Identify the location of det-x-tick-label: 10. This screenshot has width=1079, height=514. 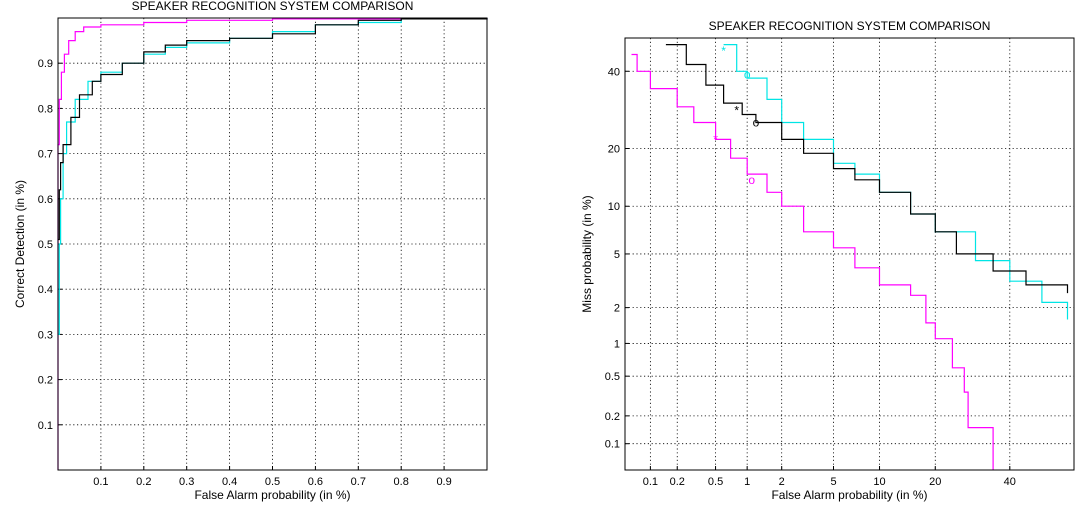
(879, 482).